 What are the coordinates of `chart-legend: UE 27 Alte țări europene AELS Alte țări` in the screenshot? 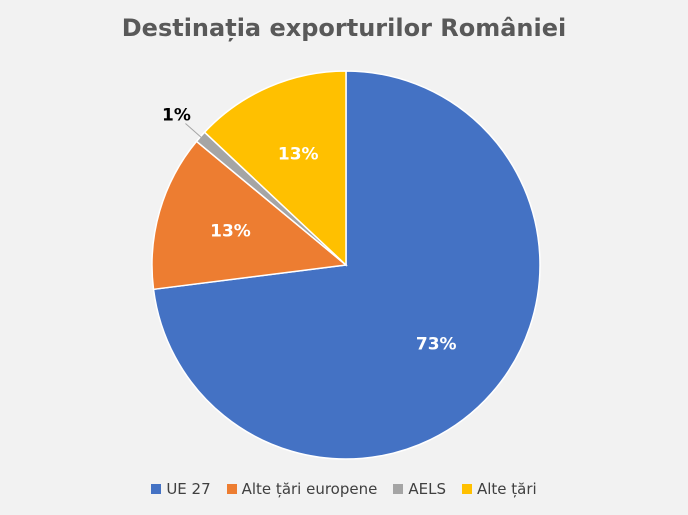 It's located at (344, 489).